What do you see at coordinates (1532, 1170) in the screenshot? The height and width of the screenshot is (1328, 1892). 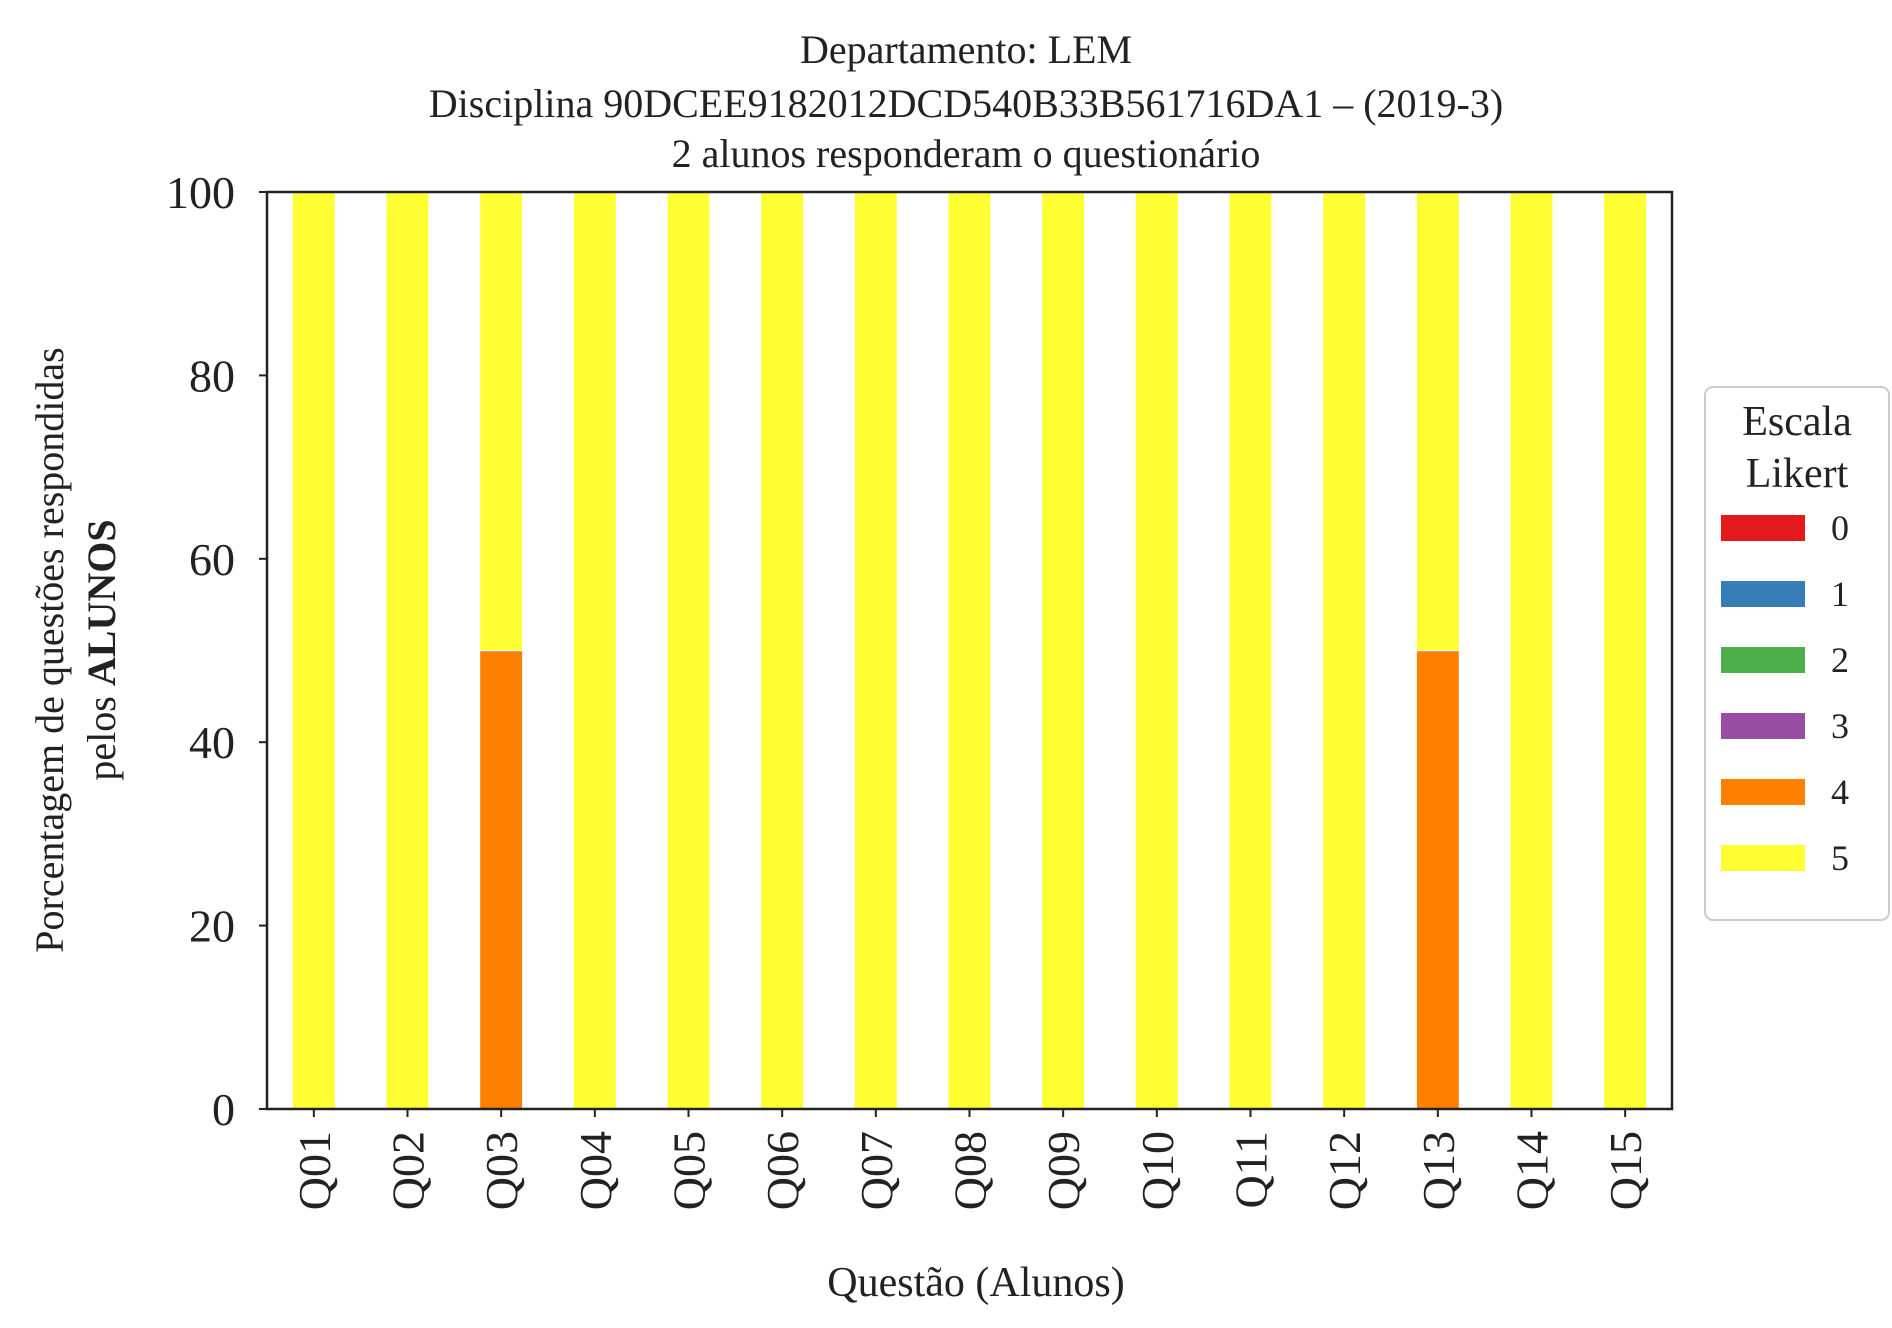 I see `x-tick-label: Q14` at bounding box center [1532, 1170].